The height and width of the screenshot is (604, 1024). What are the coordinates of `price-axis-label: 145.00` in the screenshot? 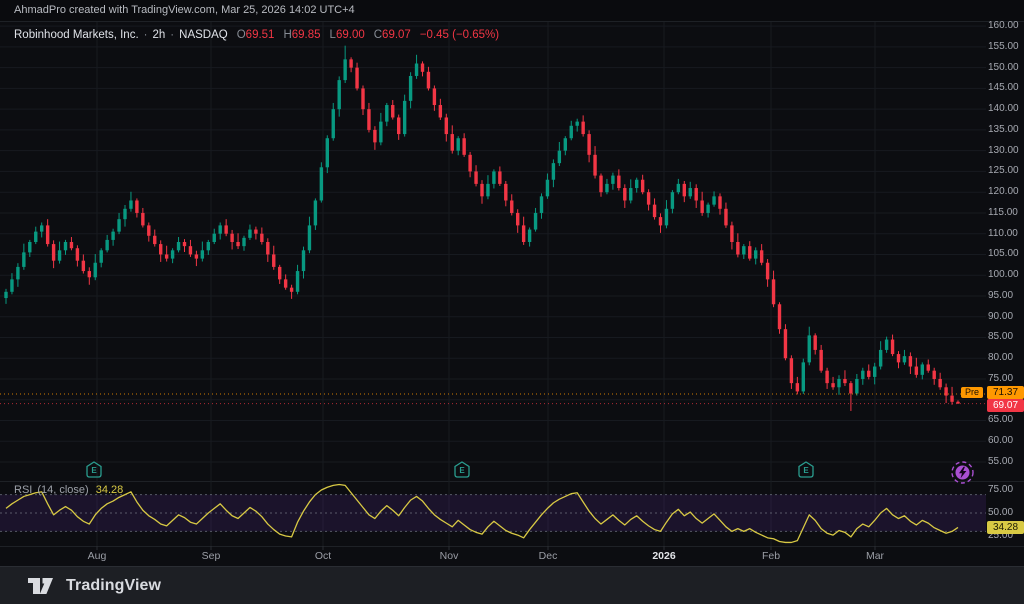 It's located at (1003, 88).